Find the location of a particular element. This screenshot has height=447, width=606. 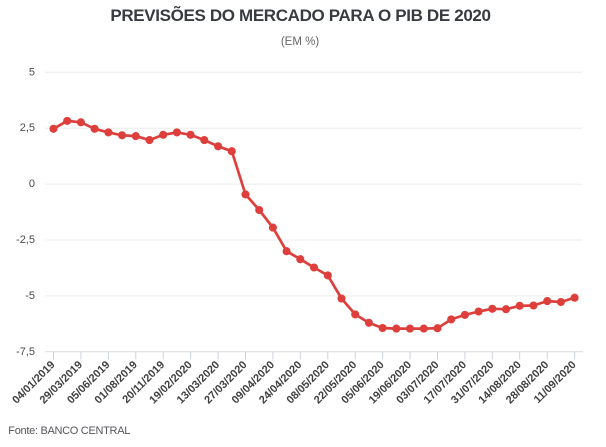

svg-text:PREVISÕES DO MERCADO PARA O PI: PREVISÕES DO MERCADO PARA O PIB DE 2020 is located at coordinates (300, 15).